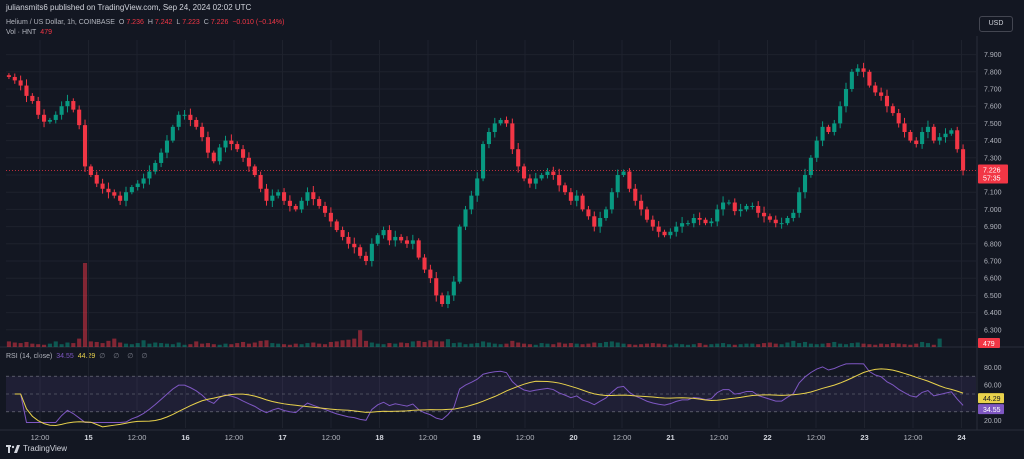 This screenshot has width=1024, height=459. I want to click on currency-button: USD, so click(996, 24).